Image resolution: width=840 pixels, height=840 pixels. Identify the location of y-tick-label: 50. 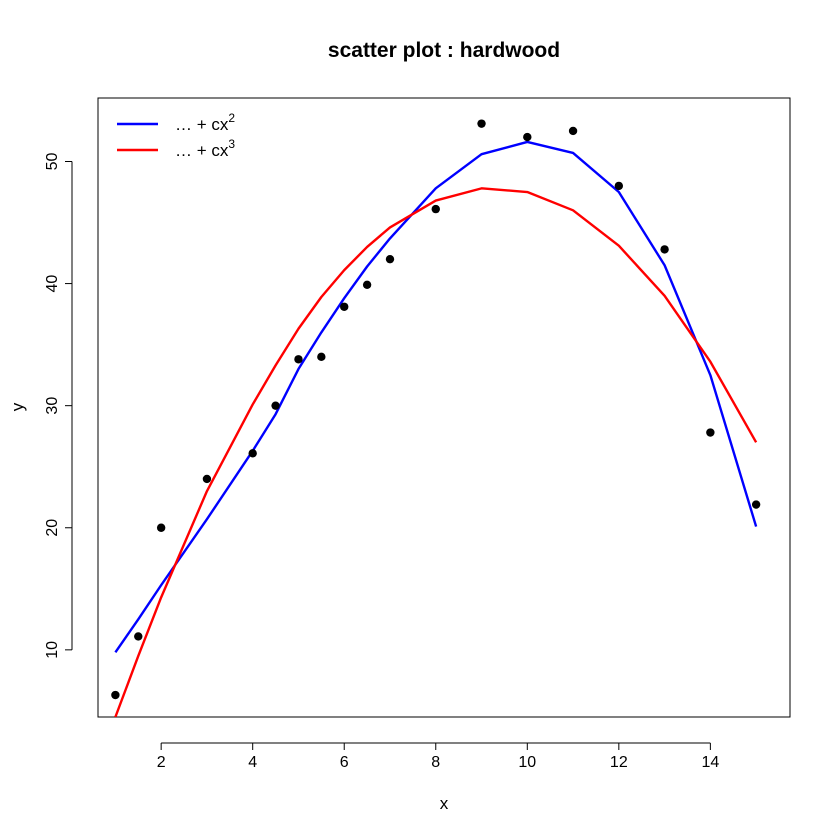
(52, 161).